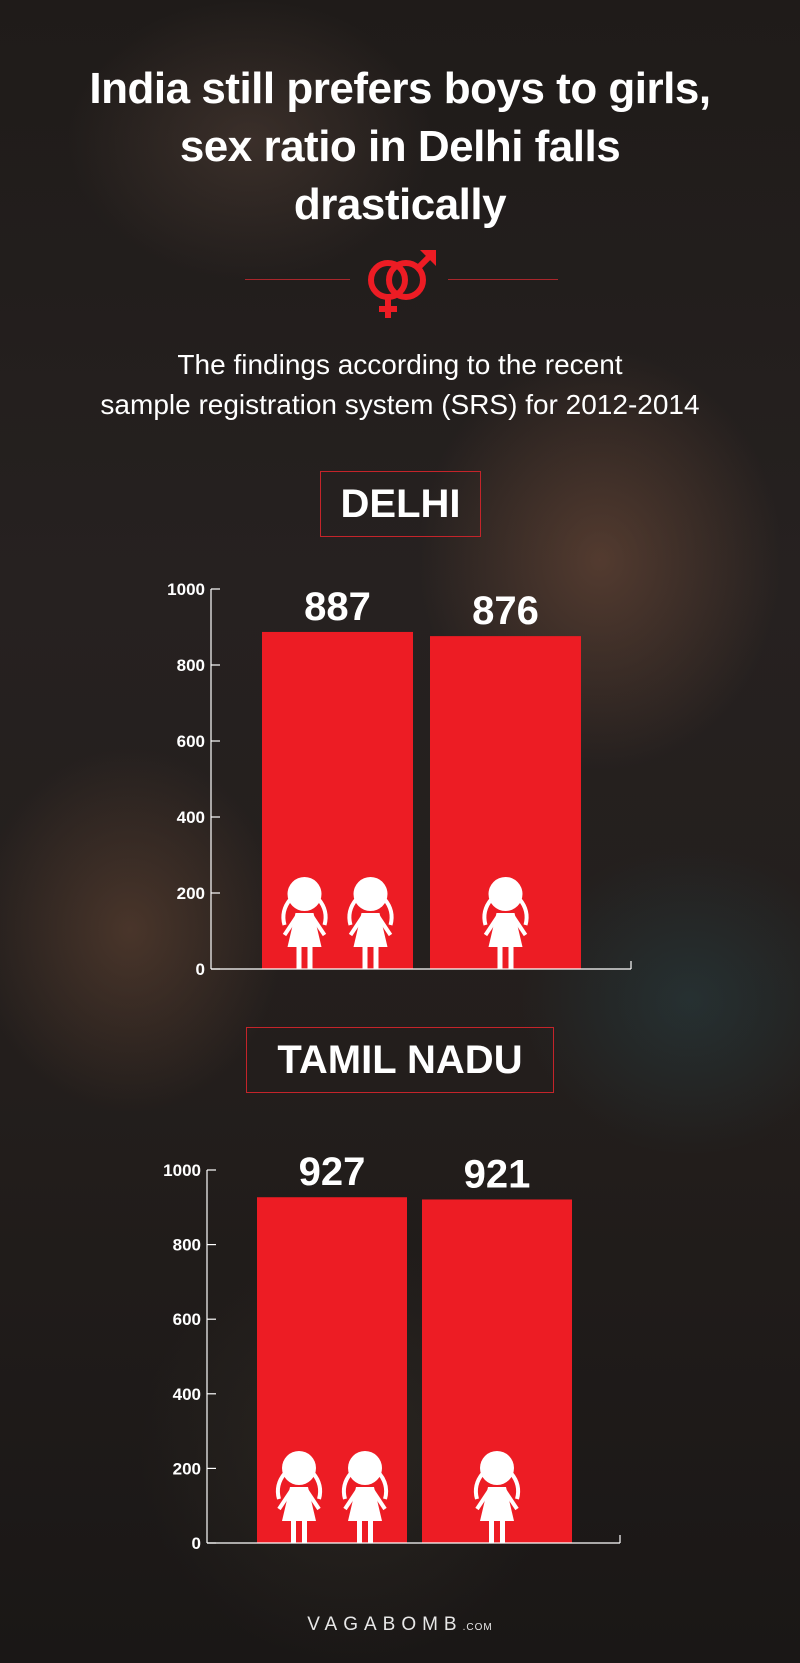  Describe the element at coordinates (400, 504) in the screenshot. I see `chart-title-delhi: DELHI` at that location.